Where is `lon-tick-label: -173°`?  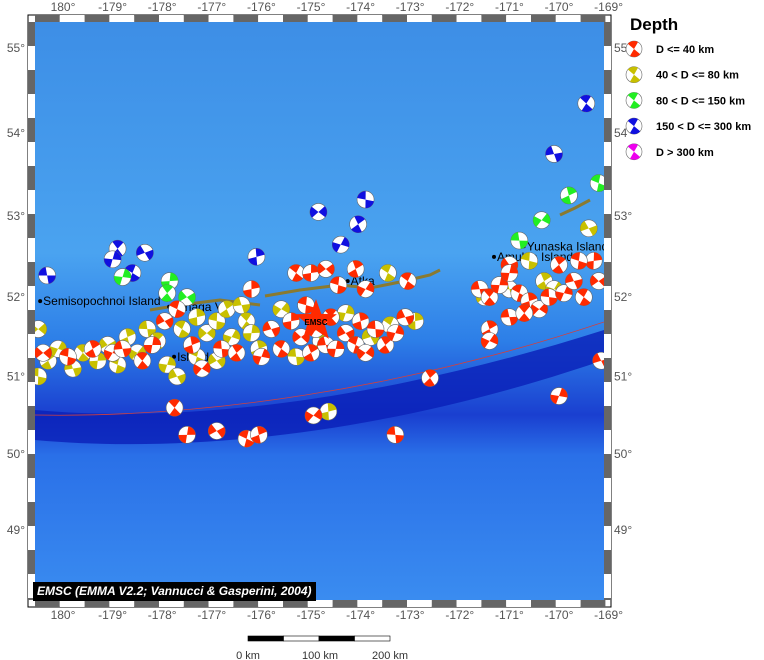 lon-tick-label: -173° is located at coordinates (410, 7).